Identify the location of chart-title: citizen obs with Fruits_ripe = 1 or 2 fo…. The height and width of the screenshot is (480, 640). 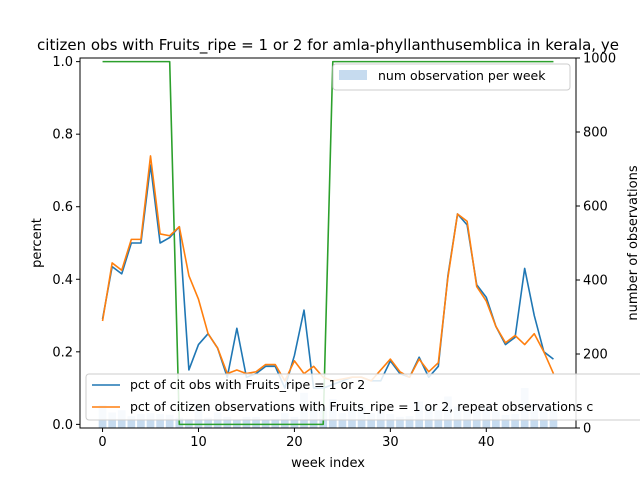
(328, 45).